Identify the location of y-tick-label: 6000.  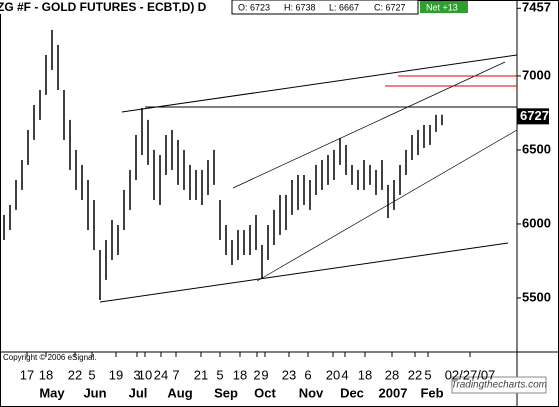
(536, 222).